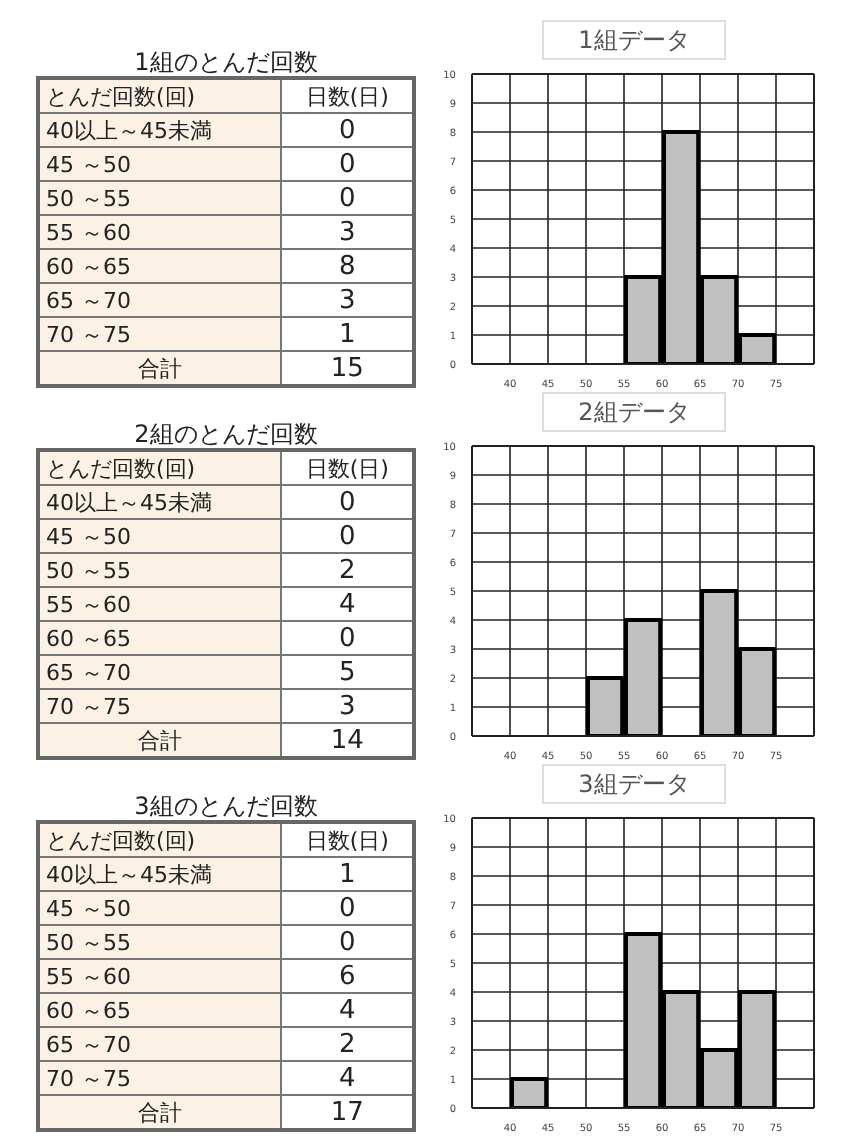 This screenshot has width=848, height=1148. I want to click on data-label: 6, so click(347, 976).